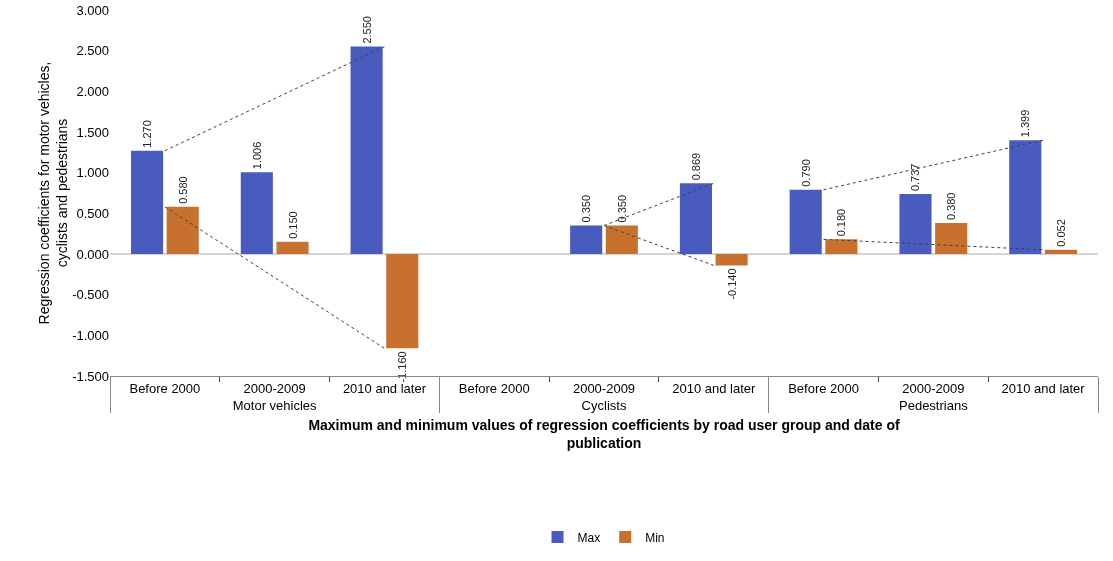  I want to click on y-tick-label: 3.000, so click(92, 10).